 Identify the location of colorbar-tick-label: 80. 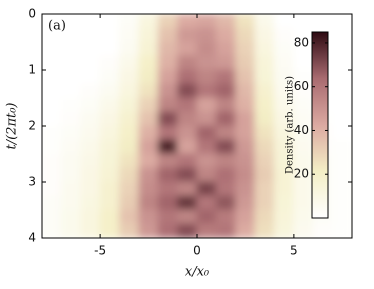
(301, 42).